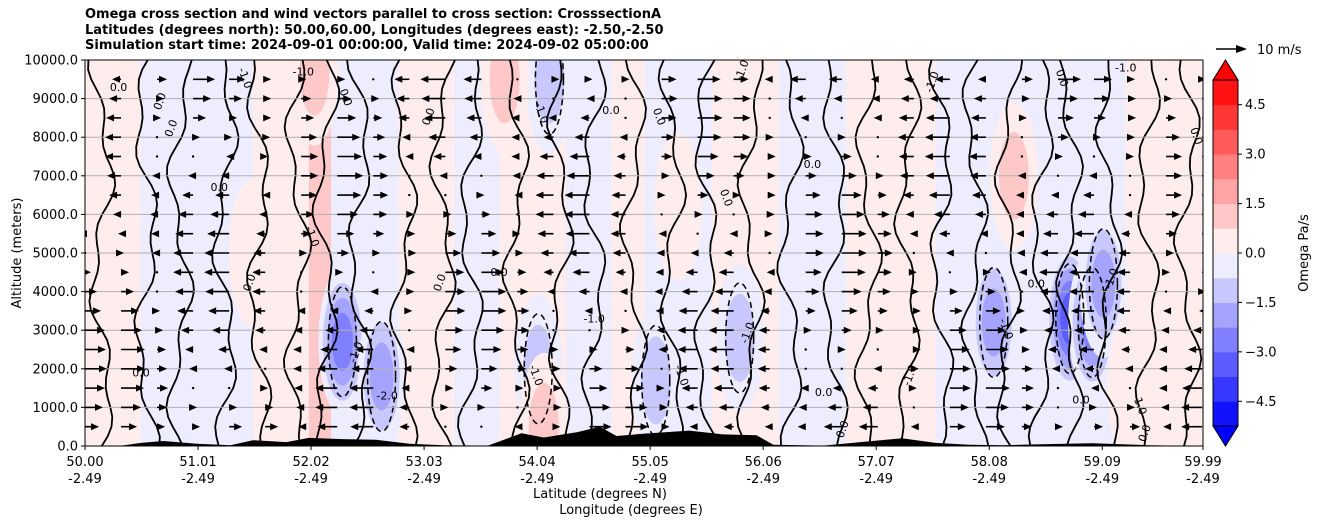 The width and height of the screenshot is (1320, 526). I want to click on contour-label-36: 0.0, so click(1037, 284).